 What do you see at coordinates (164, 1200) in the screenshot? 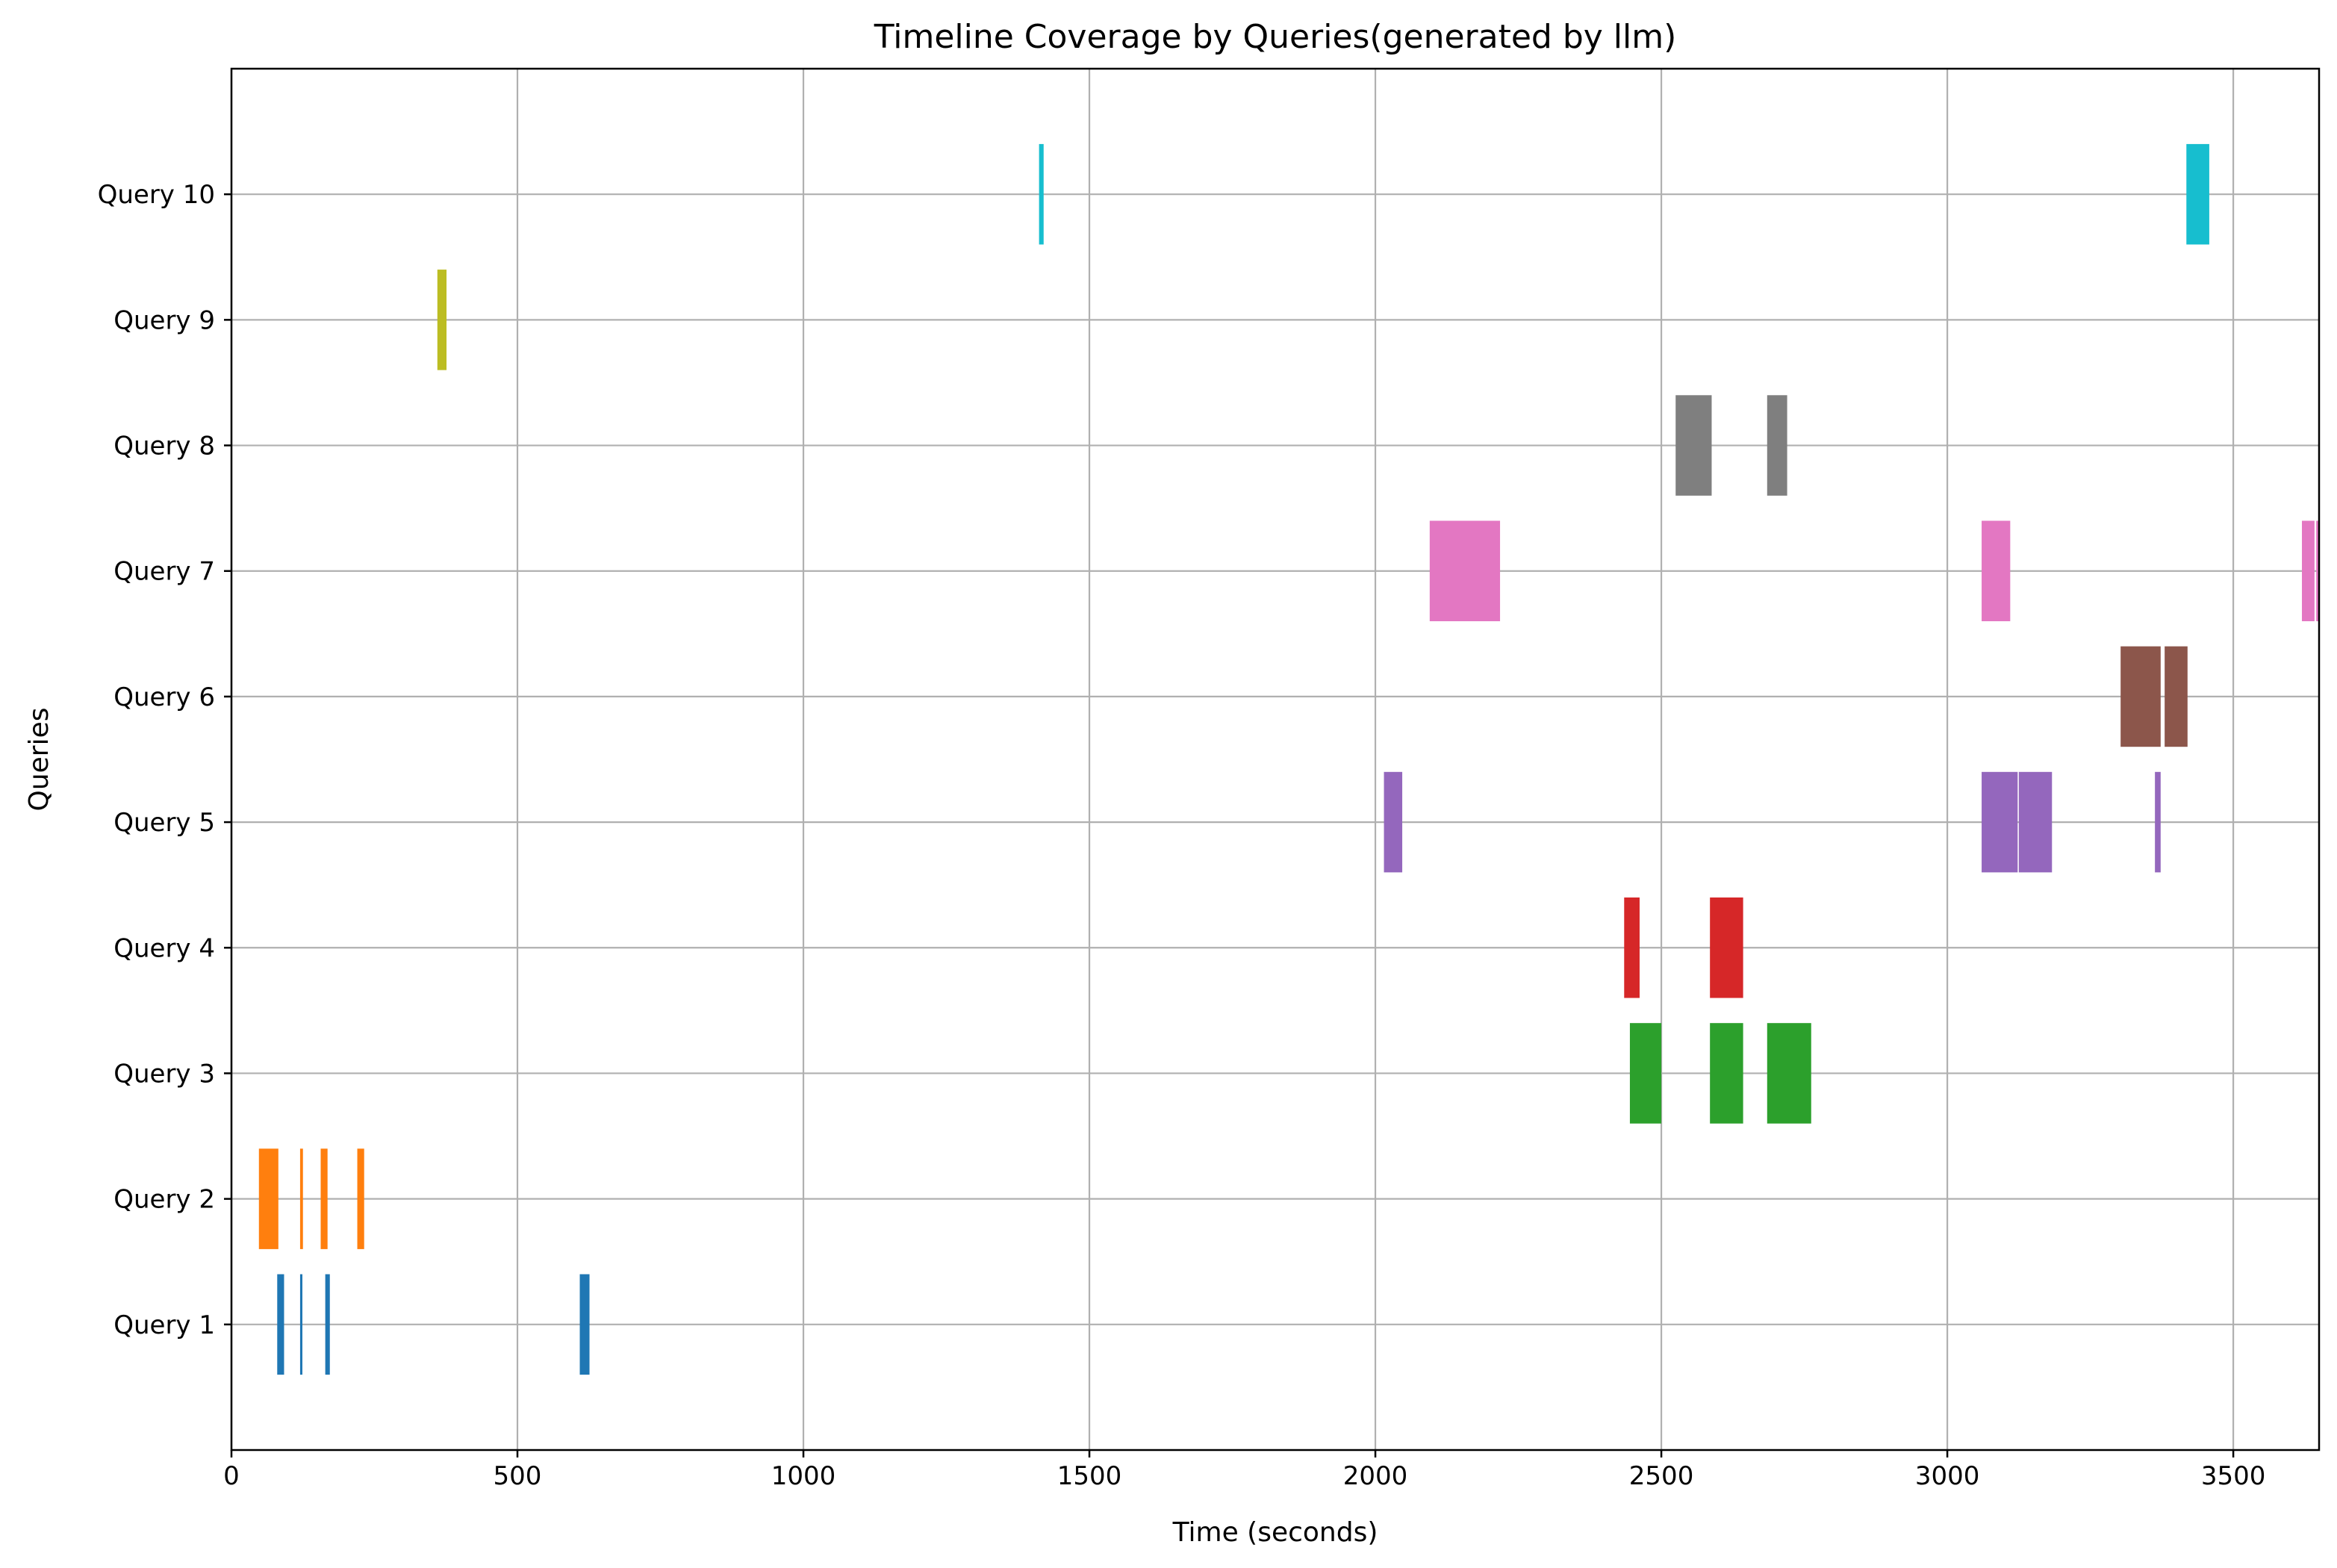
I see `y-tick-label: Query 2` at bounding box center [164, 1200].